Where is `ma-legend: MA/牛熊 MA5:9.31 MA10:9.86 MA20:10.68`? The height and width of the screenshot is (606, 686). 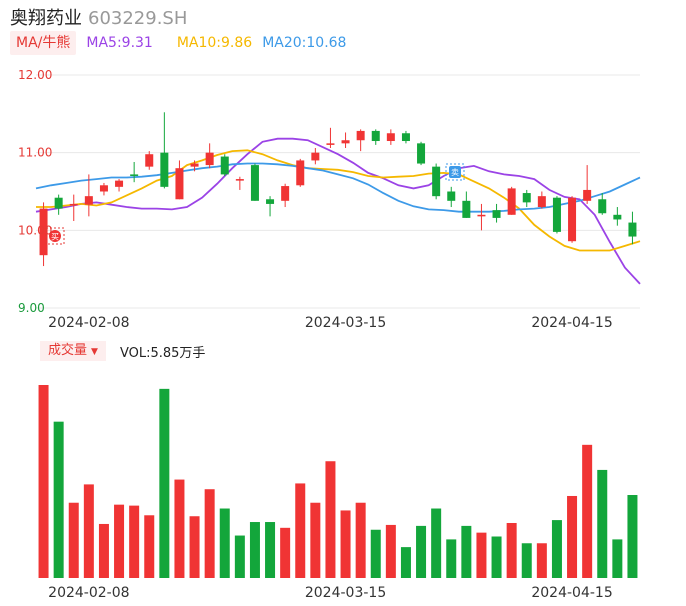
ma-legend: MA/牛熊 MA5:9.31 MA10:9.86 MA20:10.68 is located at coordinates (178, 43).